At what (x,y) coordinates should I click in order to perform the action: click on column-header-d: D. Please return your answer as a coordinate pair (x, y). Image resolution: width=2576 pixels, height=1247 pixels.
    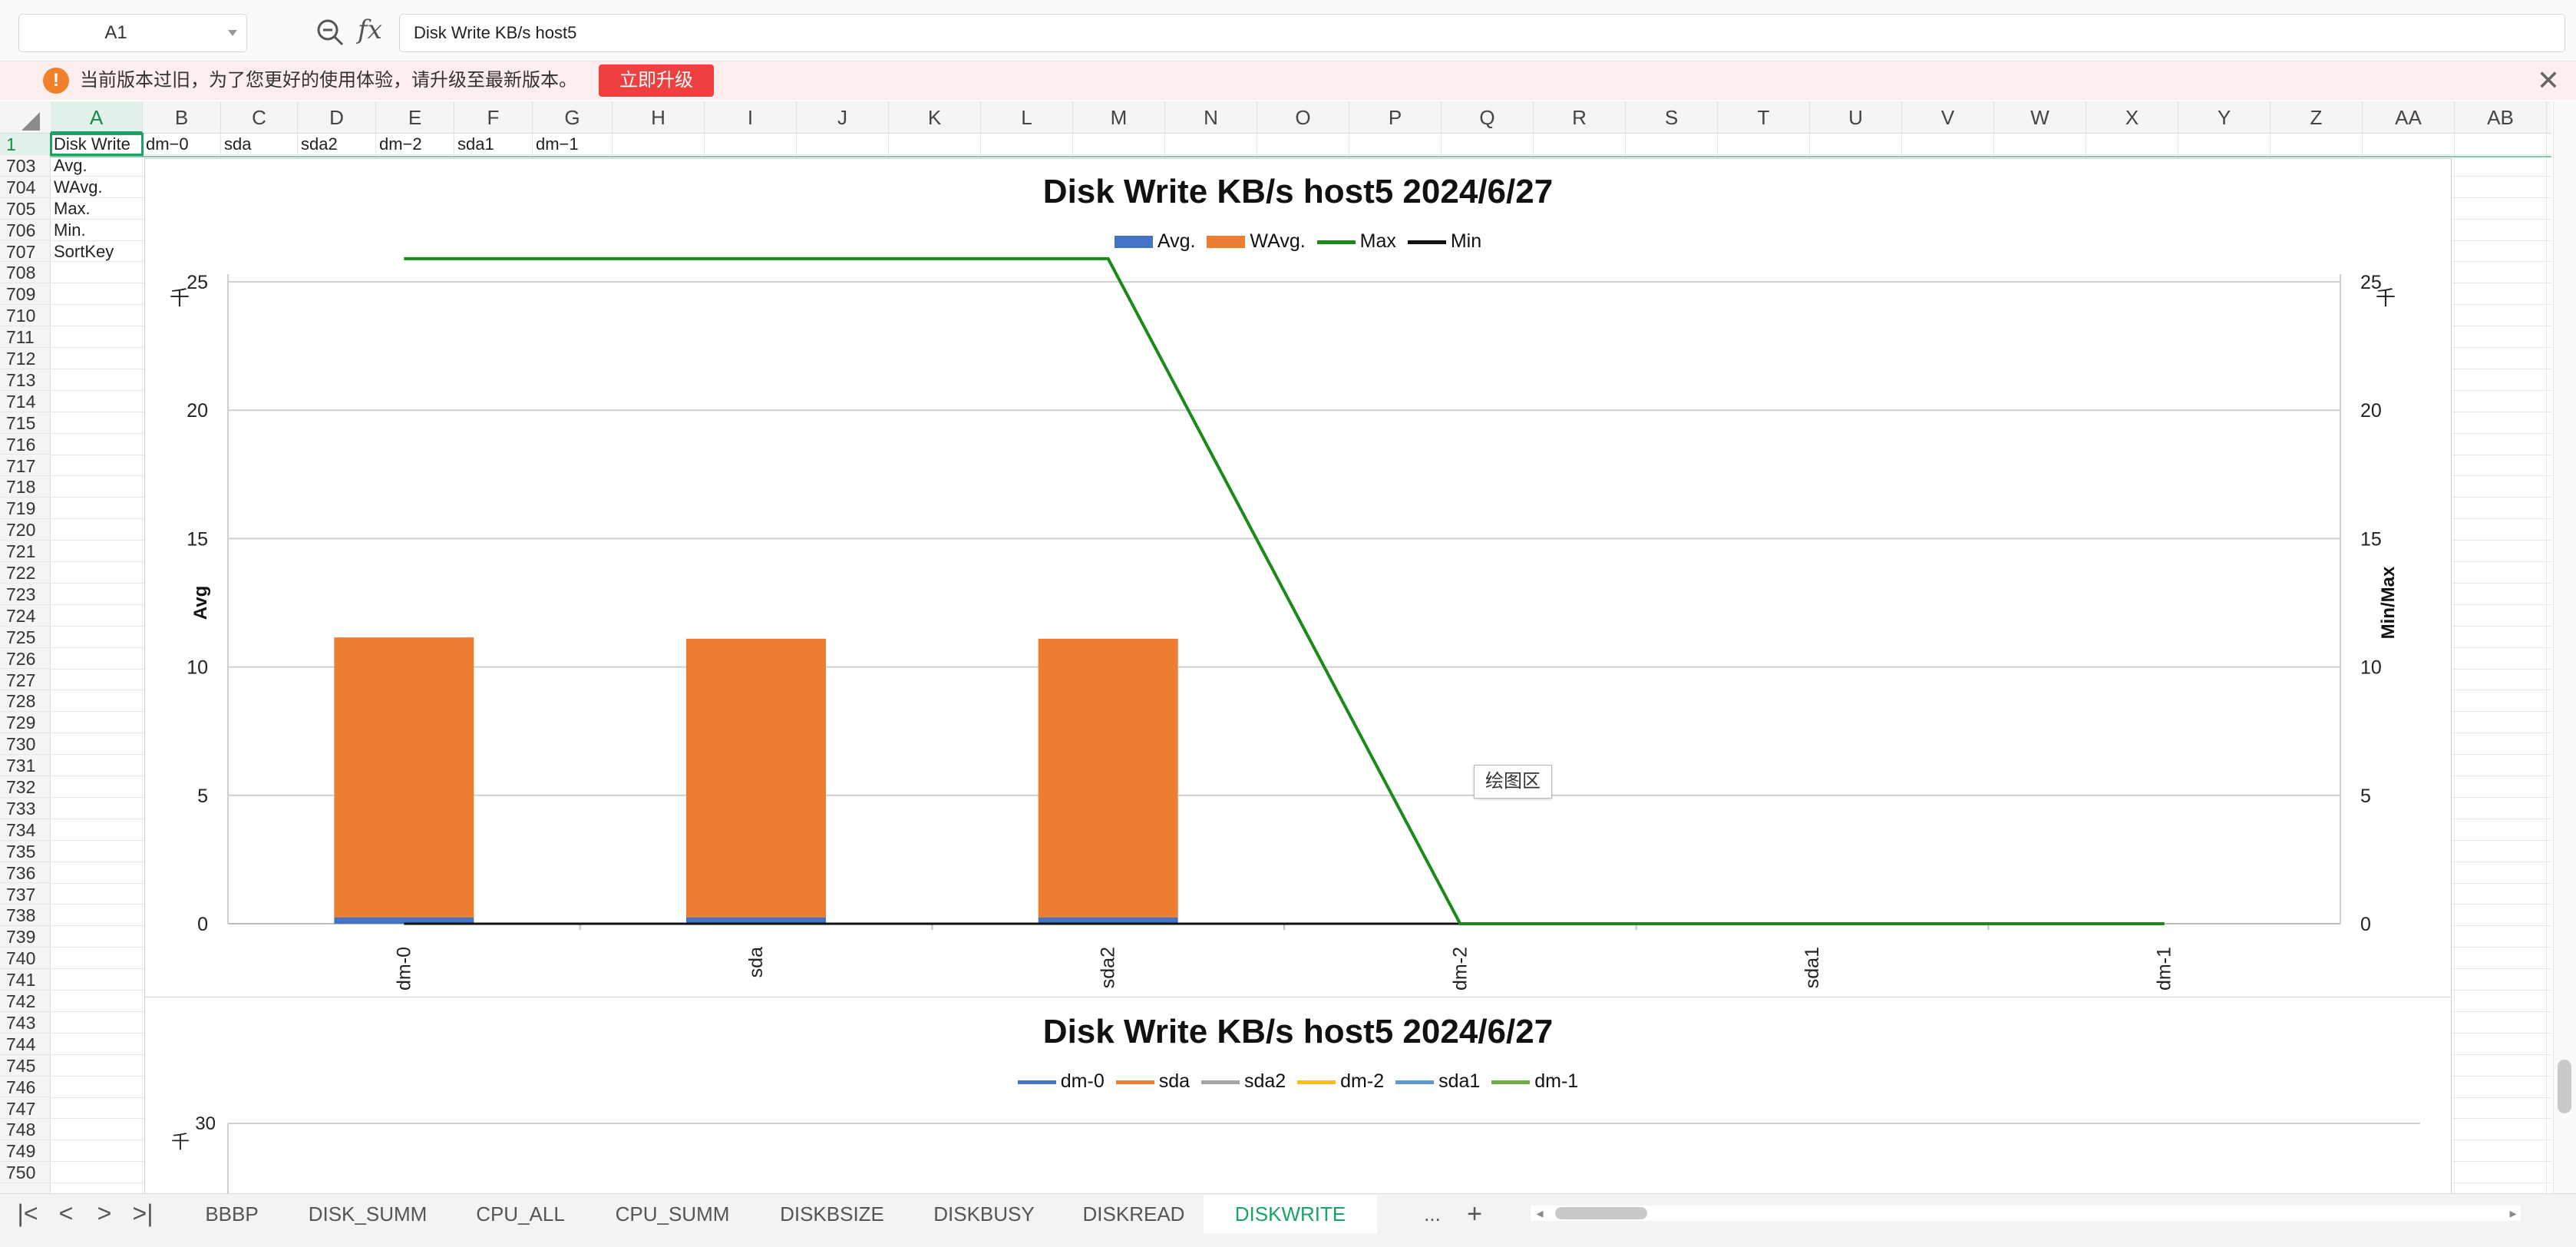
    Looking at the image, I should click on (337, 118).